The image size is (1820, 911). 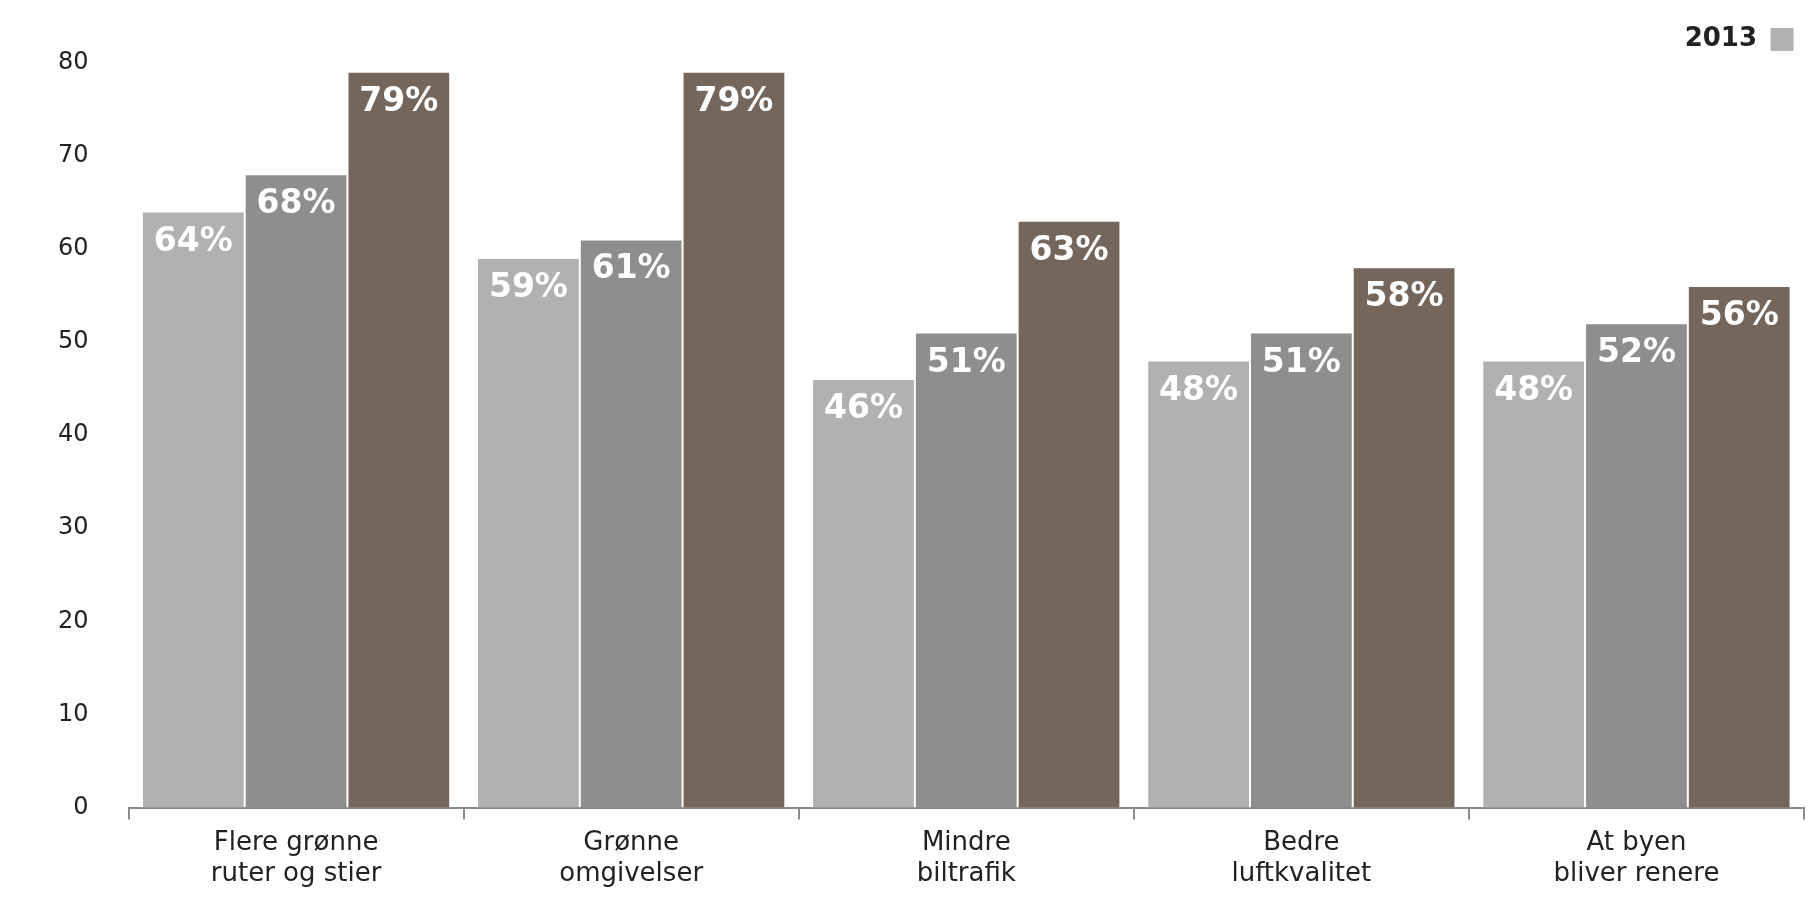 I want to click on x-tick-label: Flere grønne ruter og stier, so click(x=296, y=856).